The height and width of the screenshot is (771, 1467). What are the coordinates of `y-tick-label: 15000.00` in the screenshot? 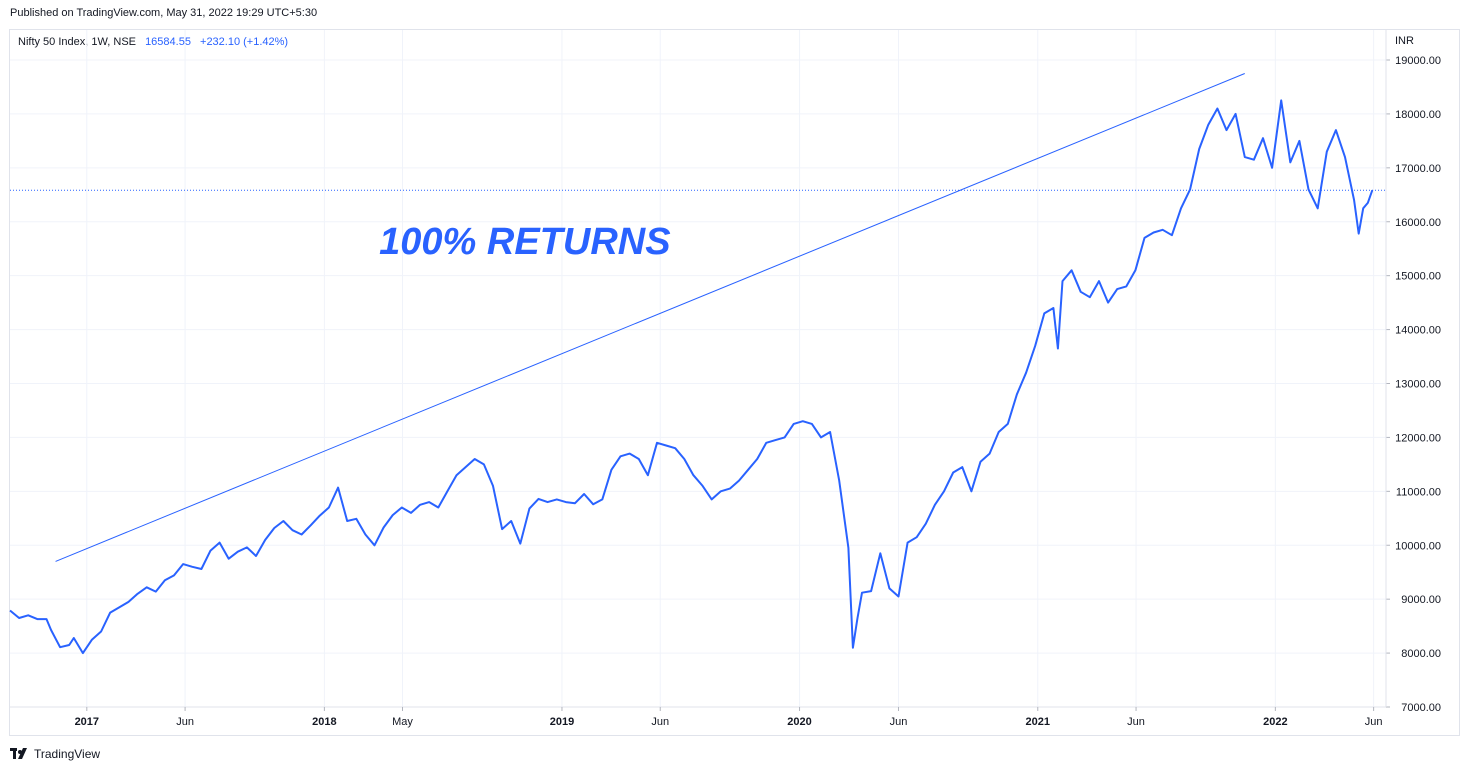 It's located at (1418, 277).